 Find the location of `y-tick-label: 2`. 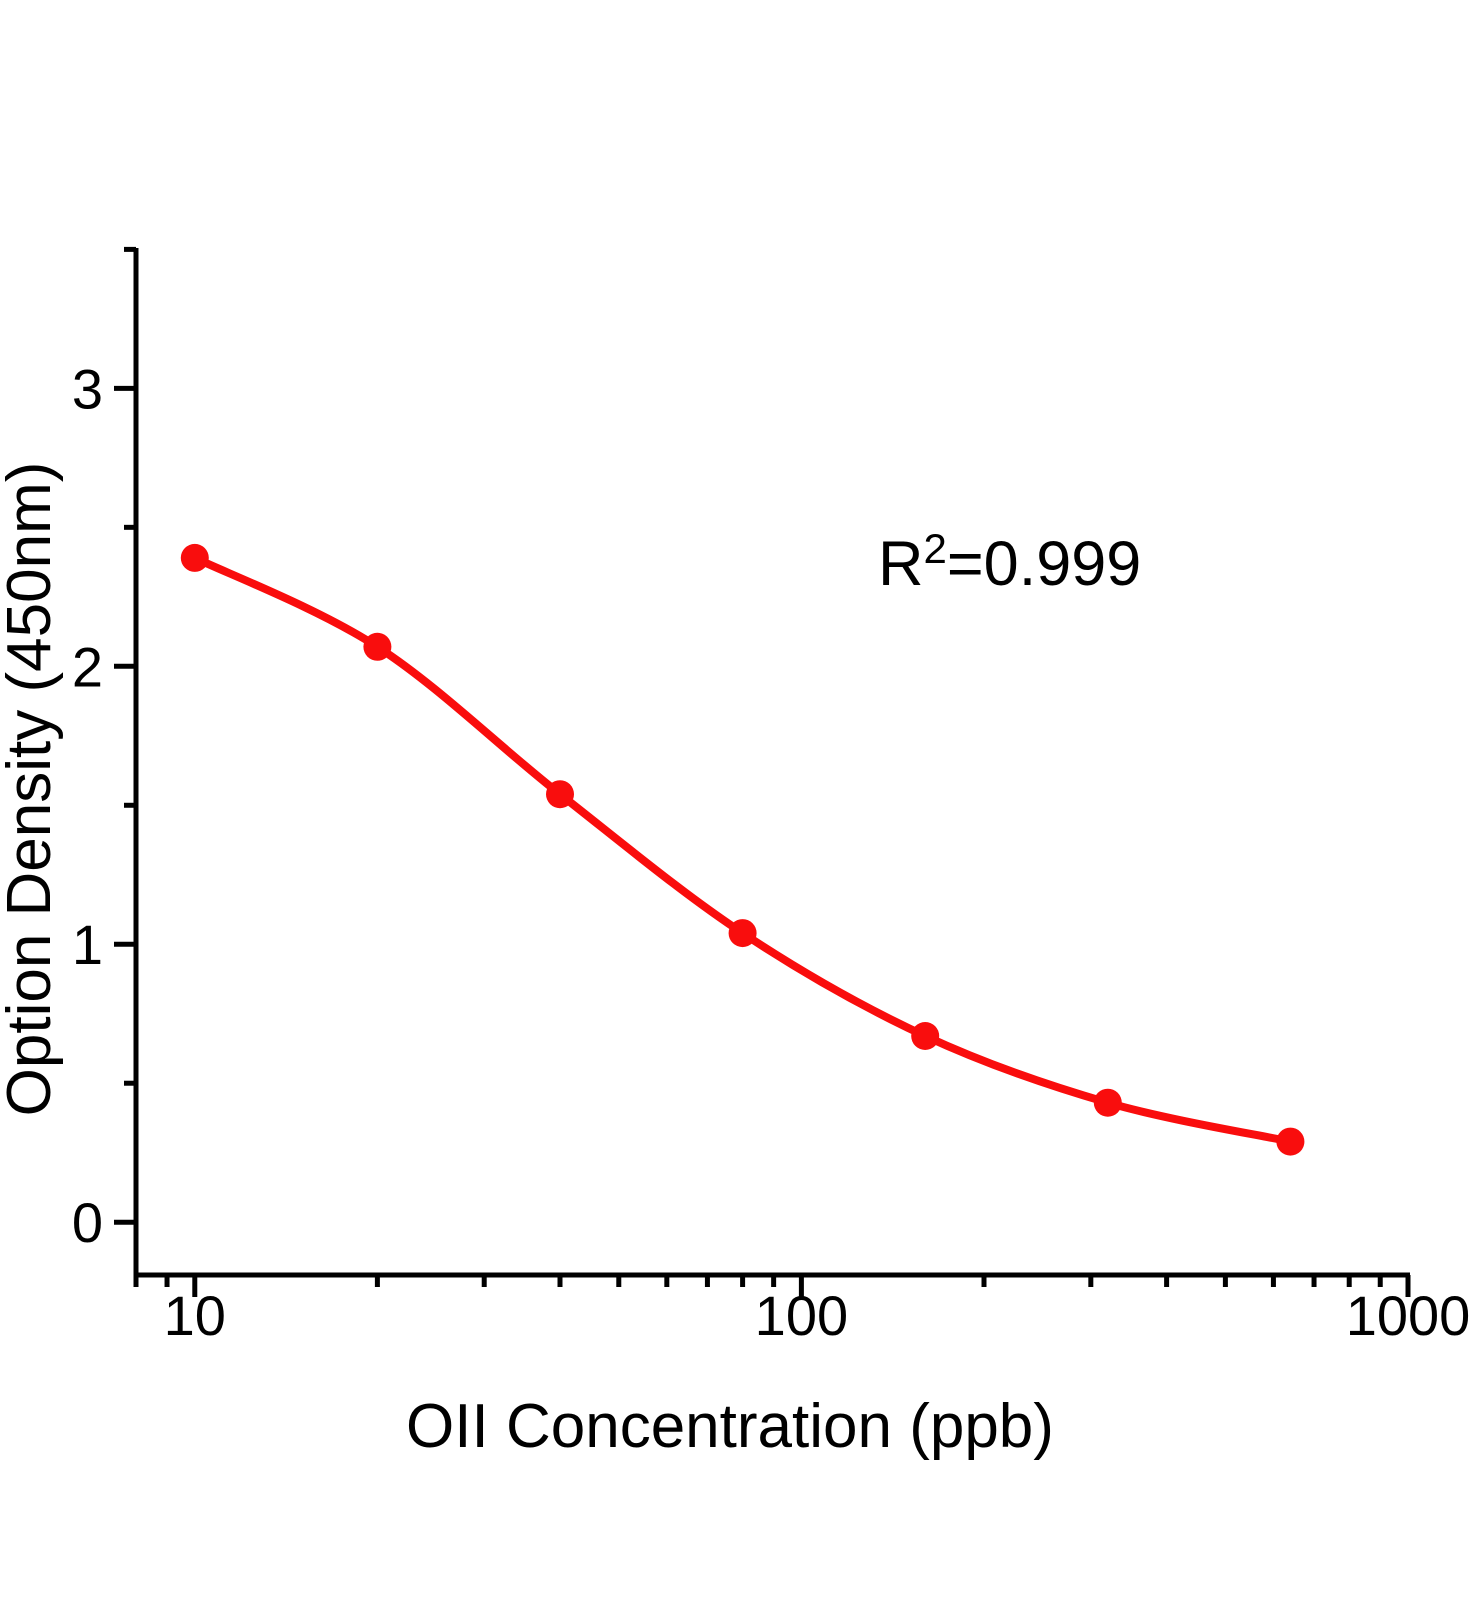

y-tick-label: 2 is located at coordinates (87, 666).